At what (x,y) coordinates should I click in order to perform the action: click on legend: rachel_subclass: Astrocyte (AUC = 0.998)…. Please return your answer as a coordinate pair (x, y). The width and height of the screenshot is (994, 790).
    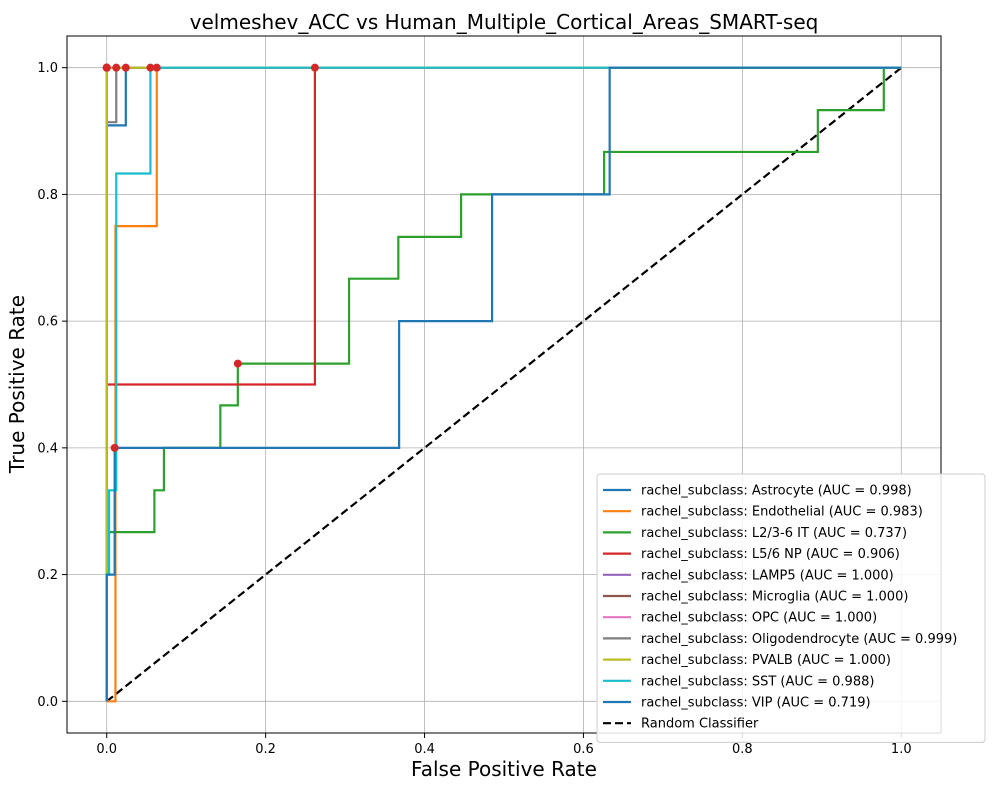
    Looking at the image, I should click on (791, 608).